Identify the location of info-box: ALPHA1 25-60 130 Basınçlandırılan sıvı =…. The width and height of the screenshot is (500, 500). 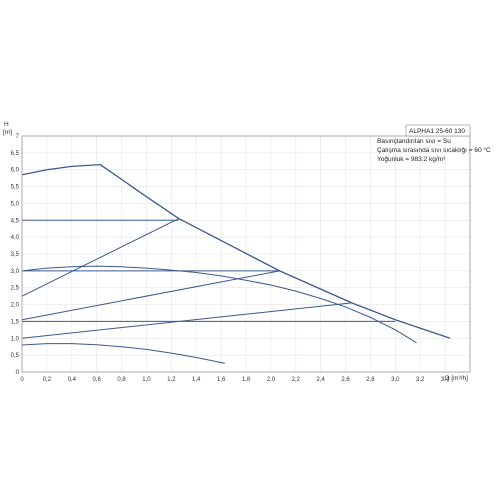
(434, 143).